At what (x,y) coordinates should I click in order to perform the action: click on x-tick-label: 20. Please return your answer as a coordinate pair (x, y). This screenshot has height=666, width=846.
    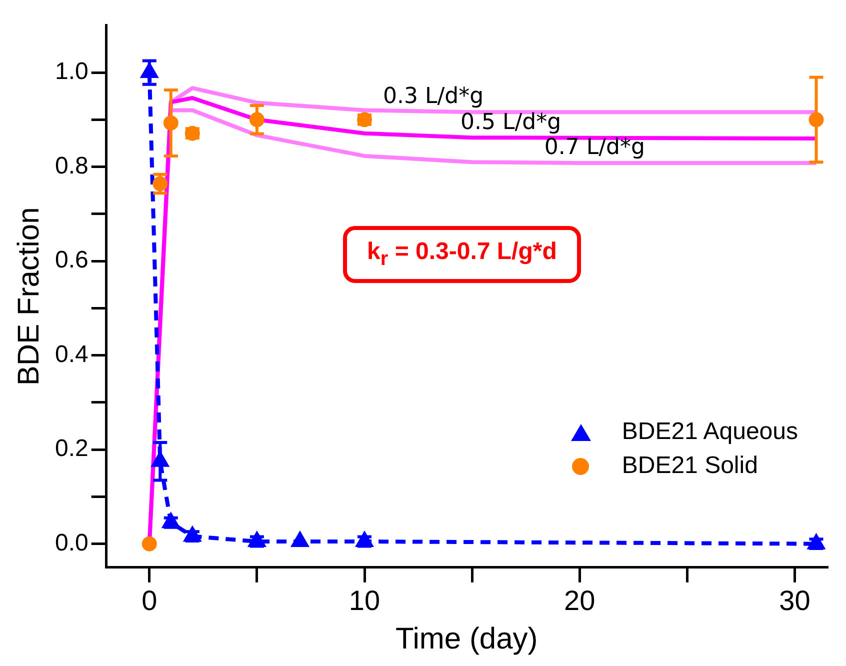
    Looking at the image, I should click on (580, 600).